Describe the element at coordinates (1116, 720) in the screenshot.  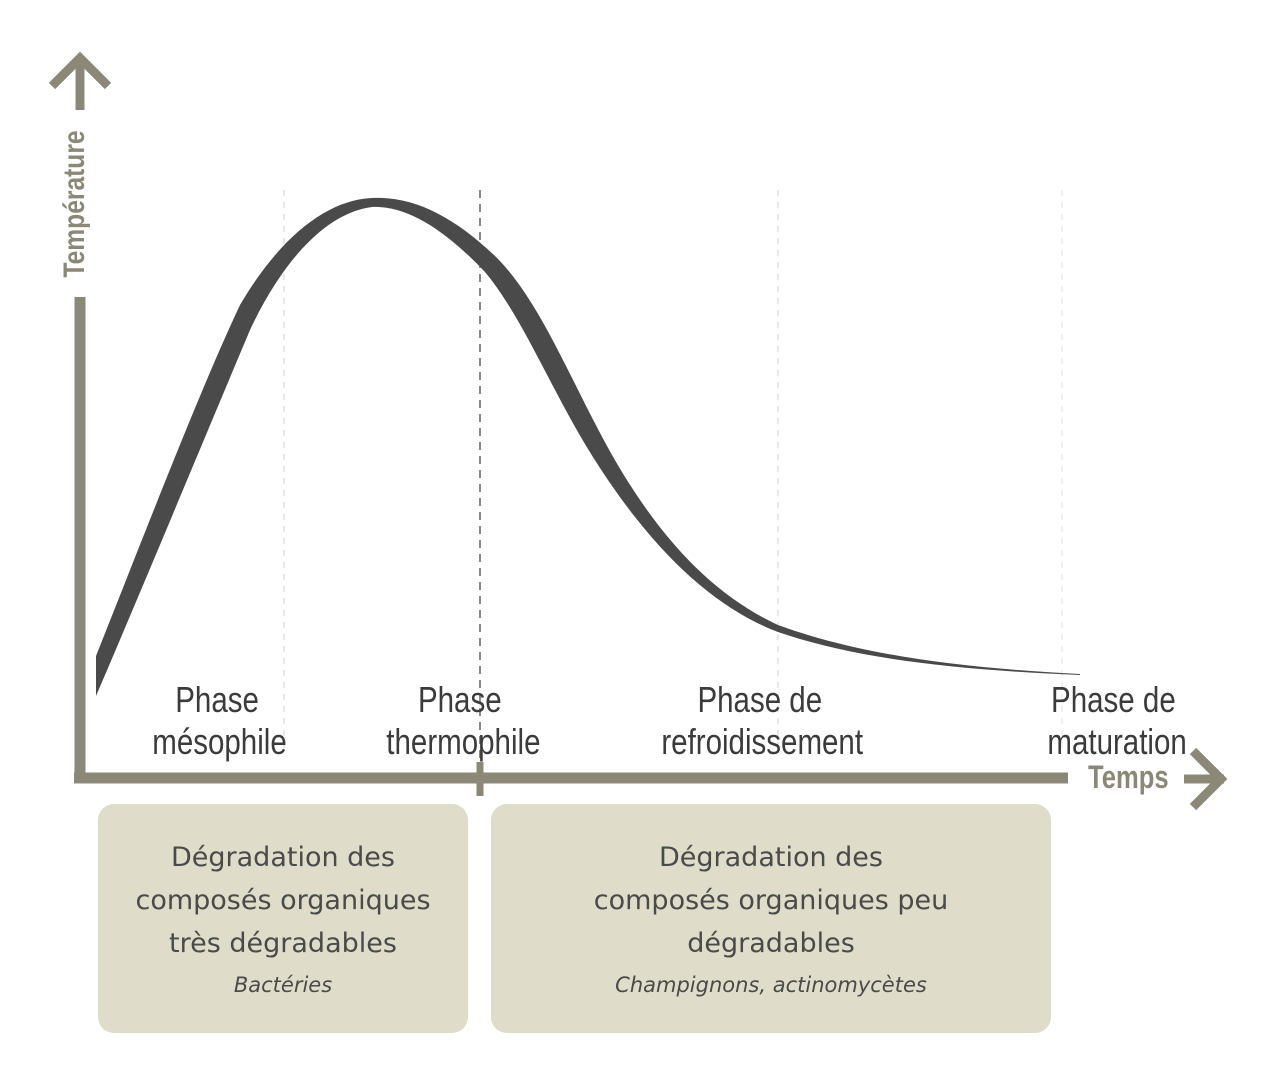
I see `phase-label-maturation: Phase de maturation` at that location.